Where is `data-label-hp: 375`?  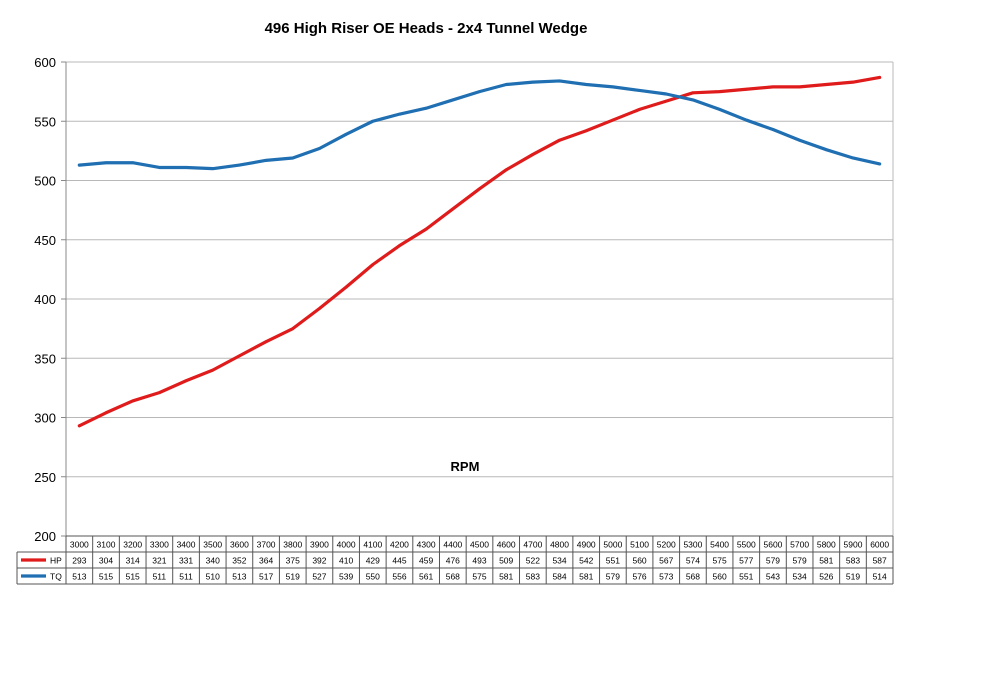 data-label-hp: 375 is located at coordinates (293, 561).